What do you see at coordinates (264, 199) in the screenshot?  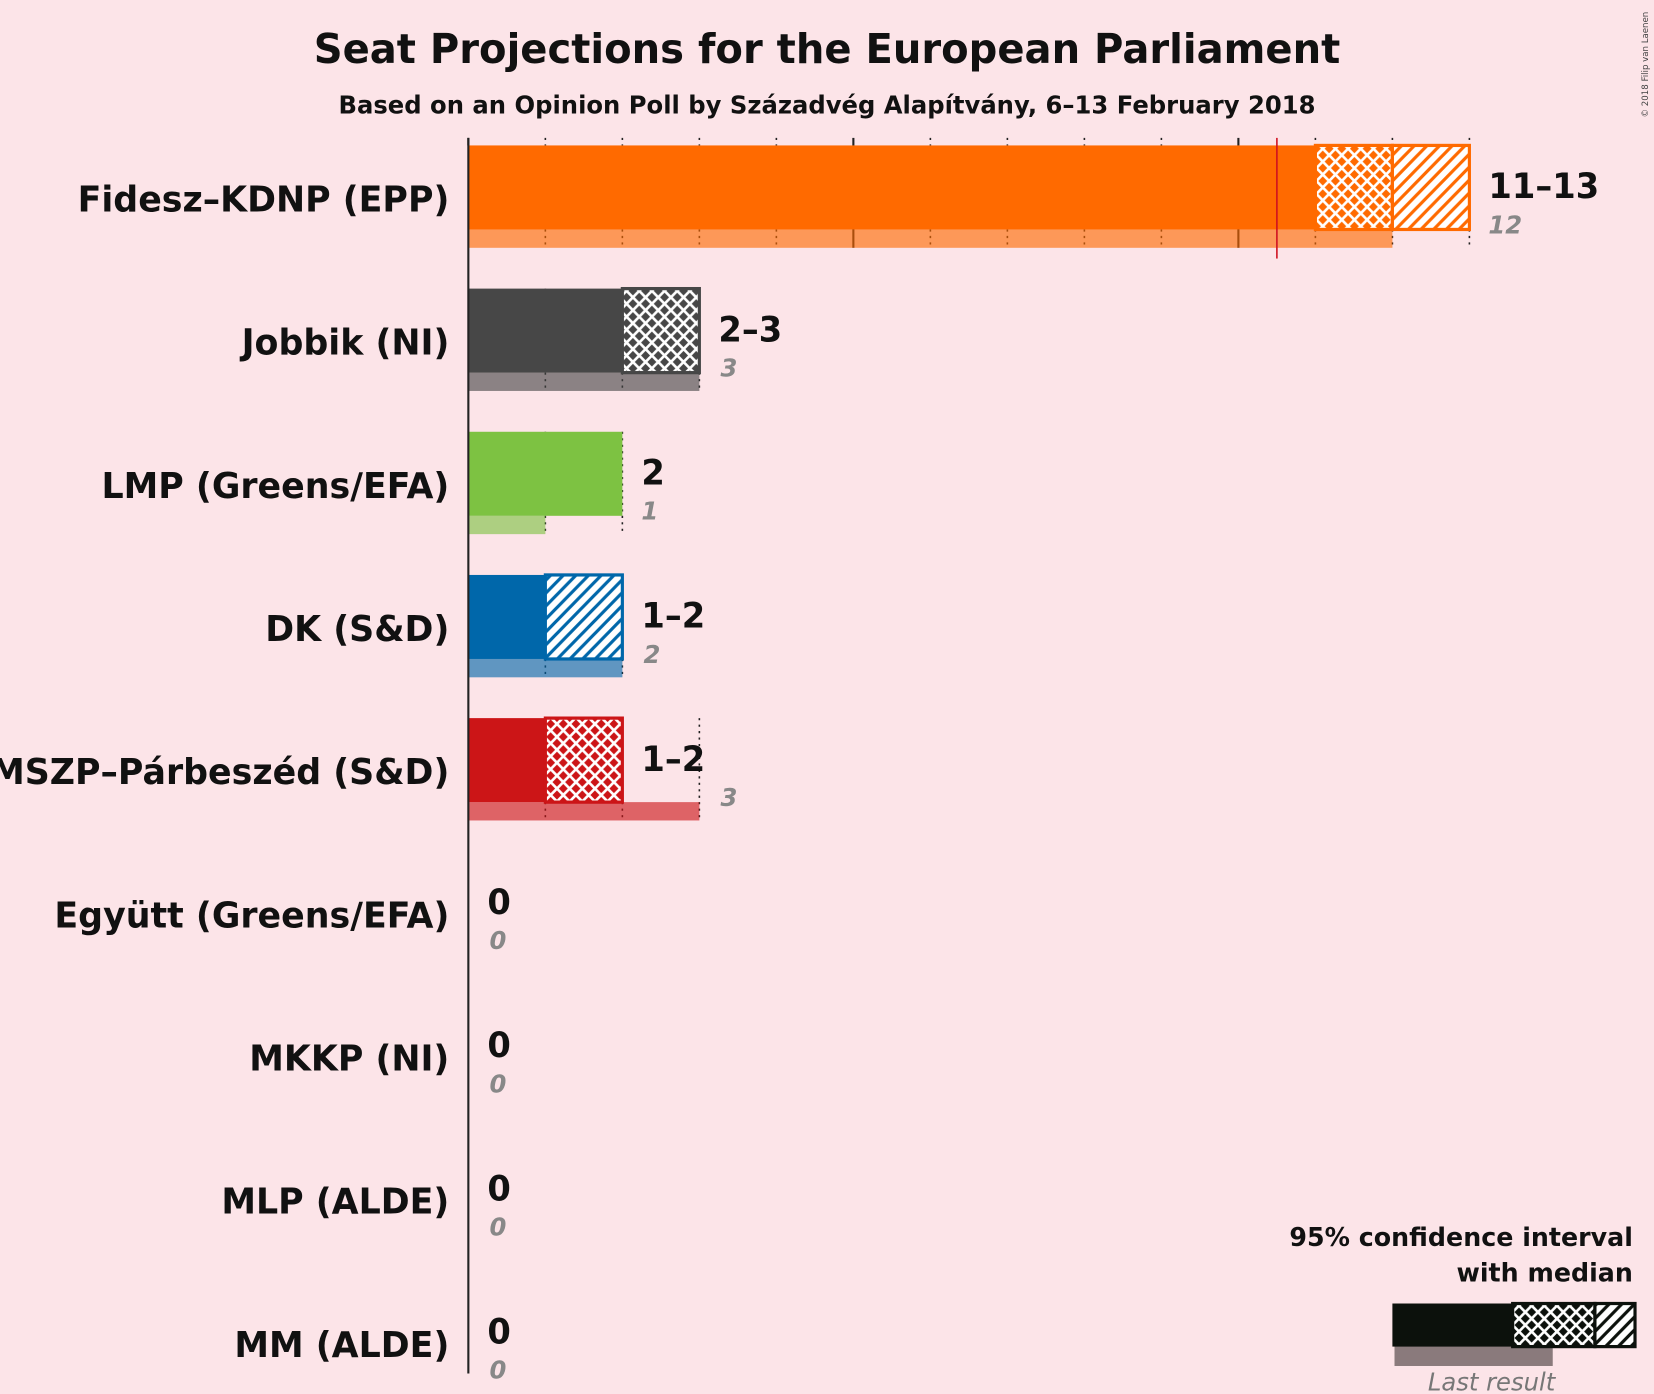 I see `party-label: Fidesz–KDNP (EPP)` at bounding box center [264, 199].